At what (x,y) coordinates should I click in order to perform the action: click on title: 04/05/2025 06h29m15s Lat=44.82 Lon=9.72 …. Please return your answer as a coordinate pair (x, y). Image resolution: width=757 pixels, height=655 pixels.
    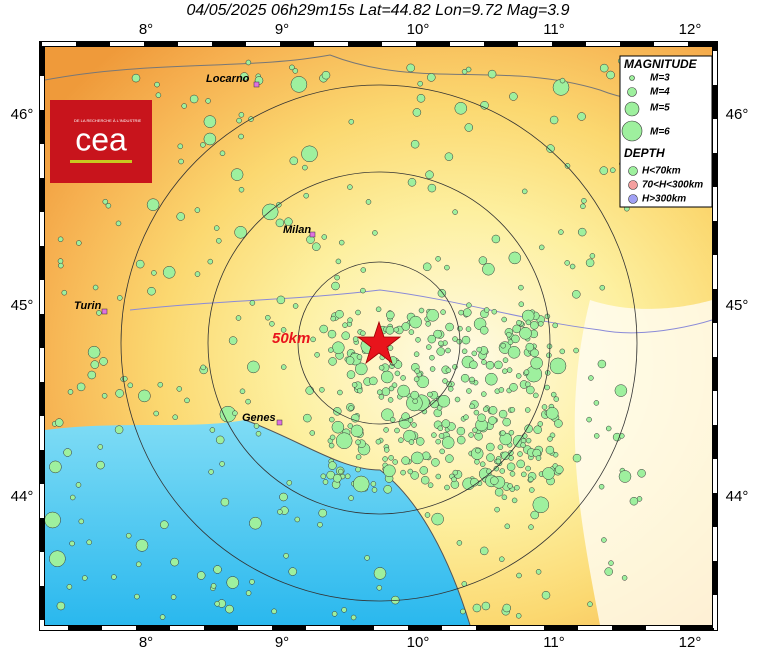
    Looking at the image, I should click on (378, 10).